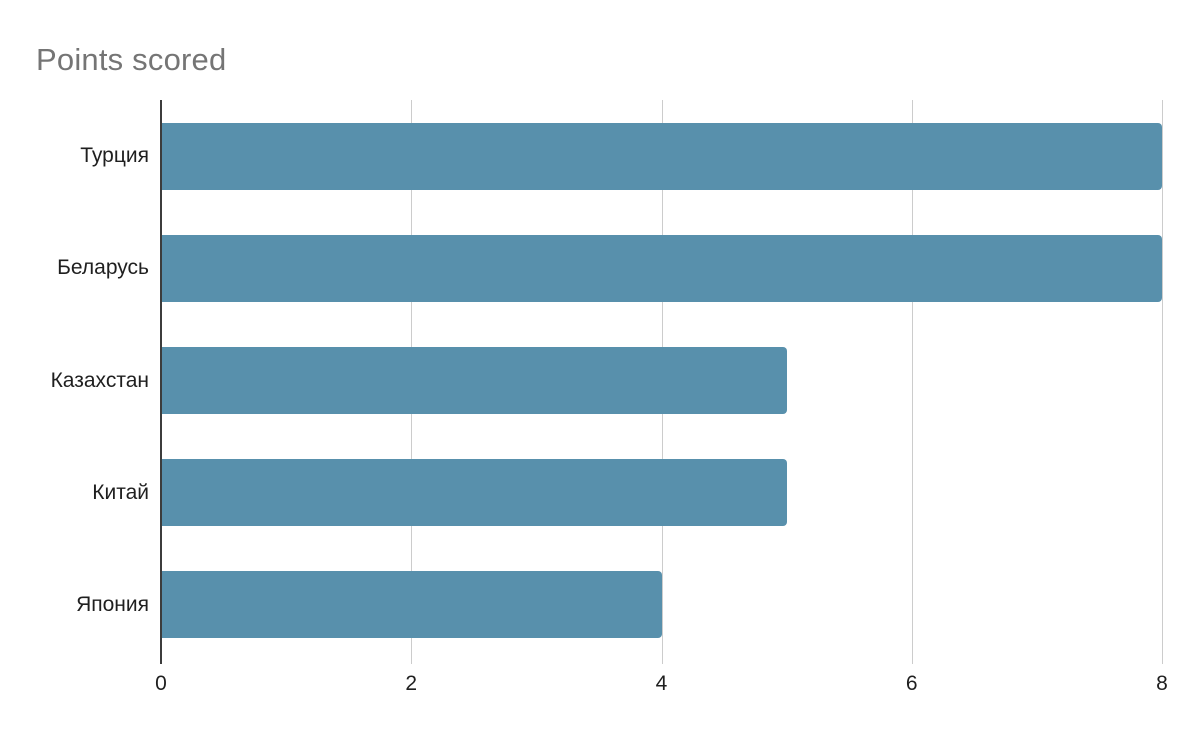  Describe the element at coordinates (411, 683) in the screenshot. I see `x-tick-label: 2` at that location.